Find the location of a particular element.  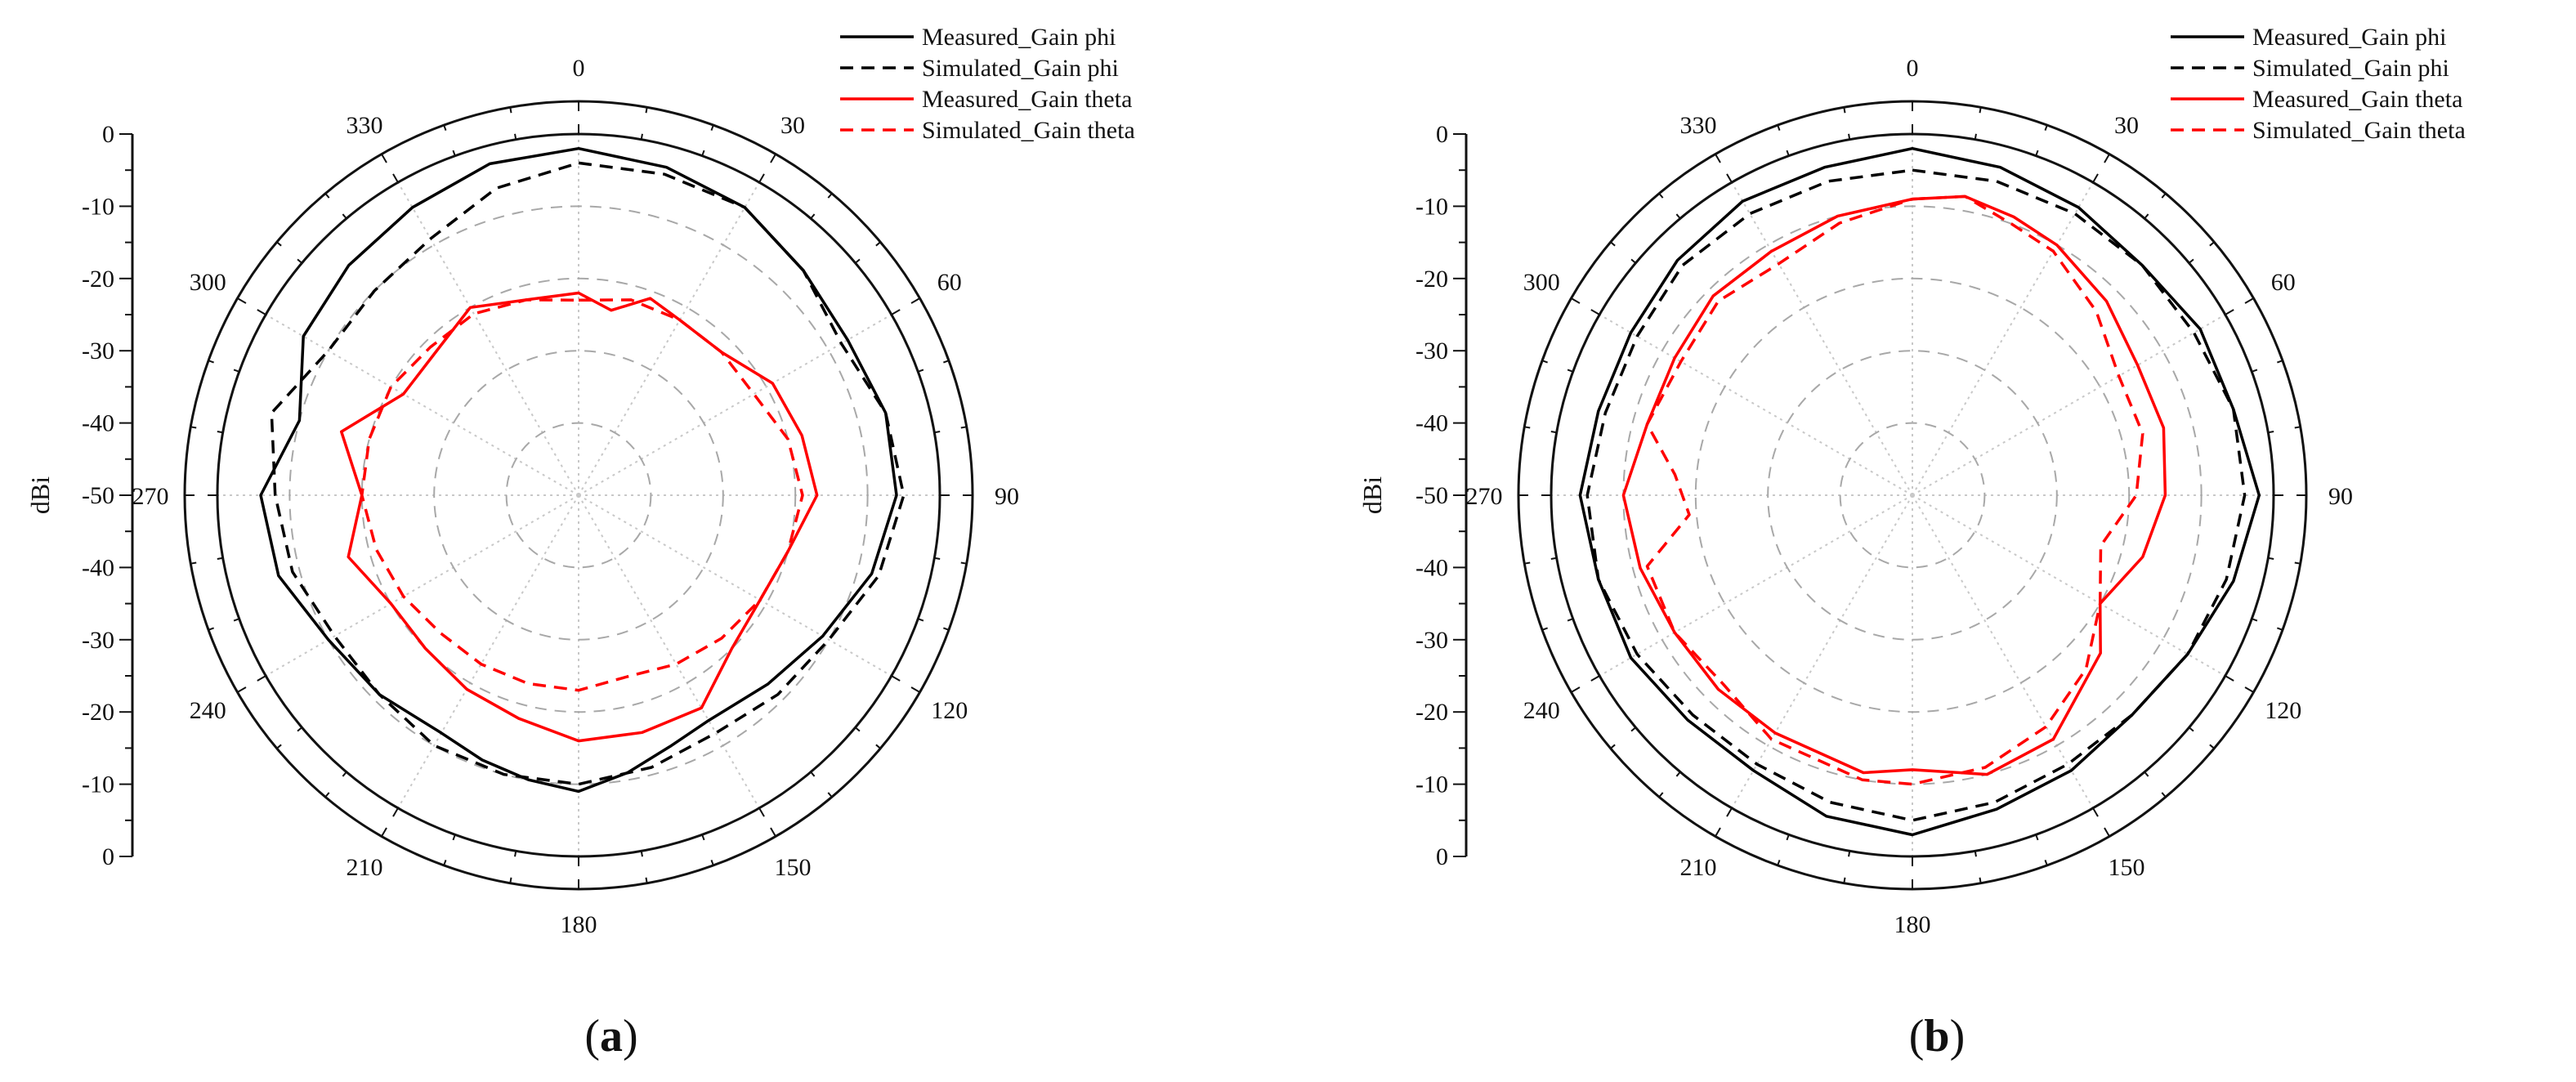

radial-tick-label: -20 is located at coordinates (1431, 279).